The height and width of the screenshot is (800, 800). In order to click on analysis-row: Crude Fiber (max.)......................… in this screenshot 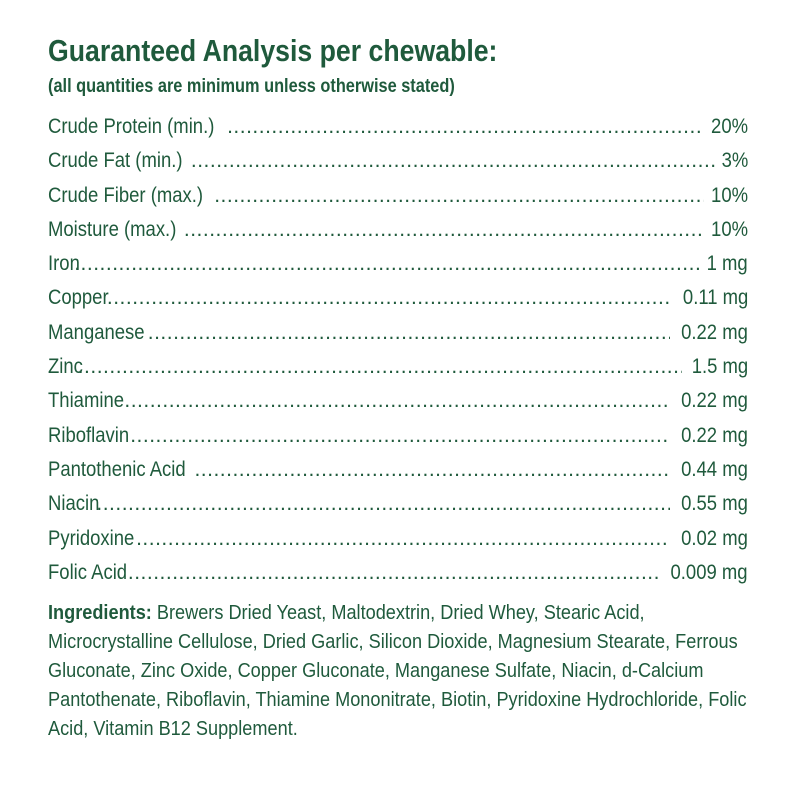, I will do `click(398, 196)`.